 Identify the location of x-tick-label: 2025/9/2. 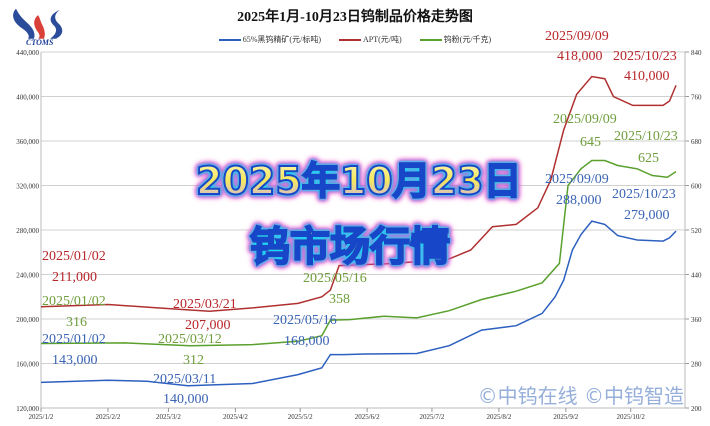
(565, 417).